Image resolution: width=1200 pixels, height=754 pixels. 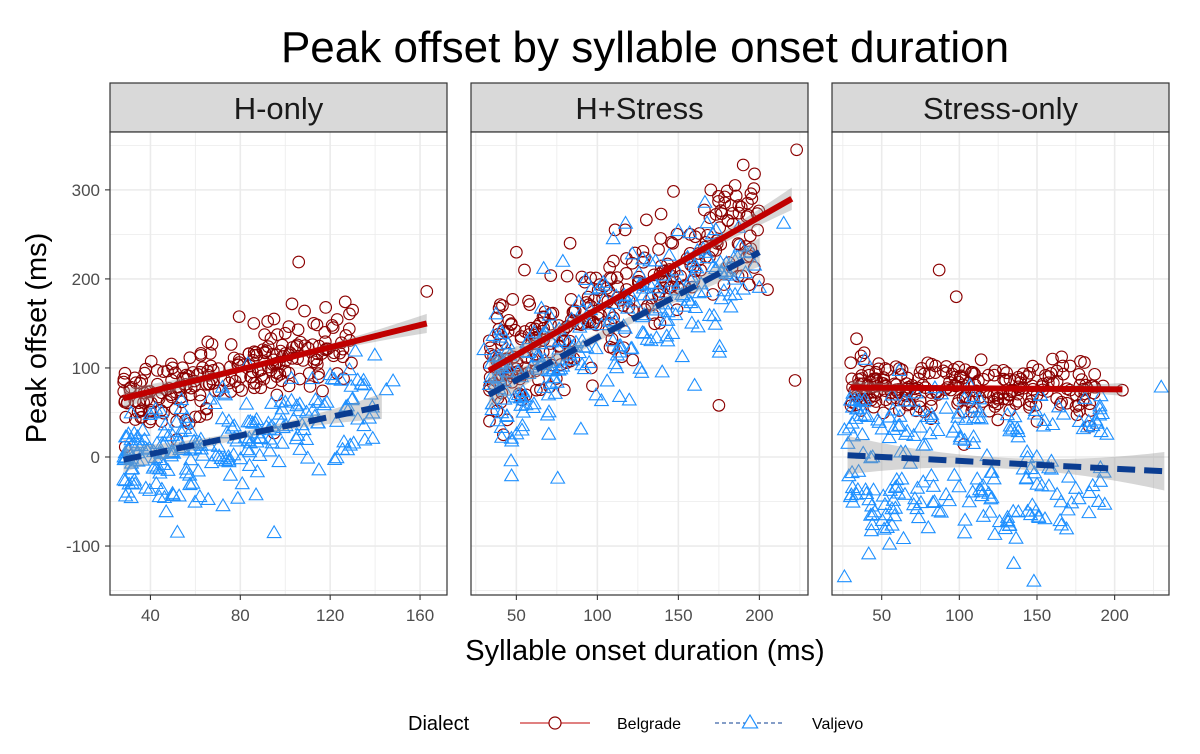 What do you see at coordinates (1006, 463) in the screenshot?
I see `confidence-band-valjevo` at bounding box center [1006, 463].